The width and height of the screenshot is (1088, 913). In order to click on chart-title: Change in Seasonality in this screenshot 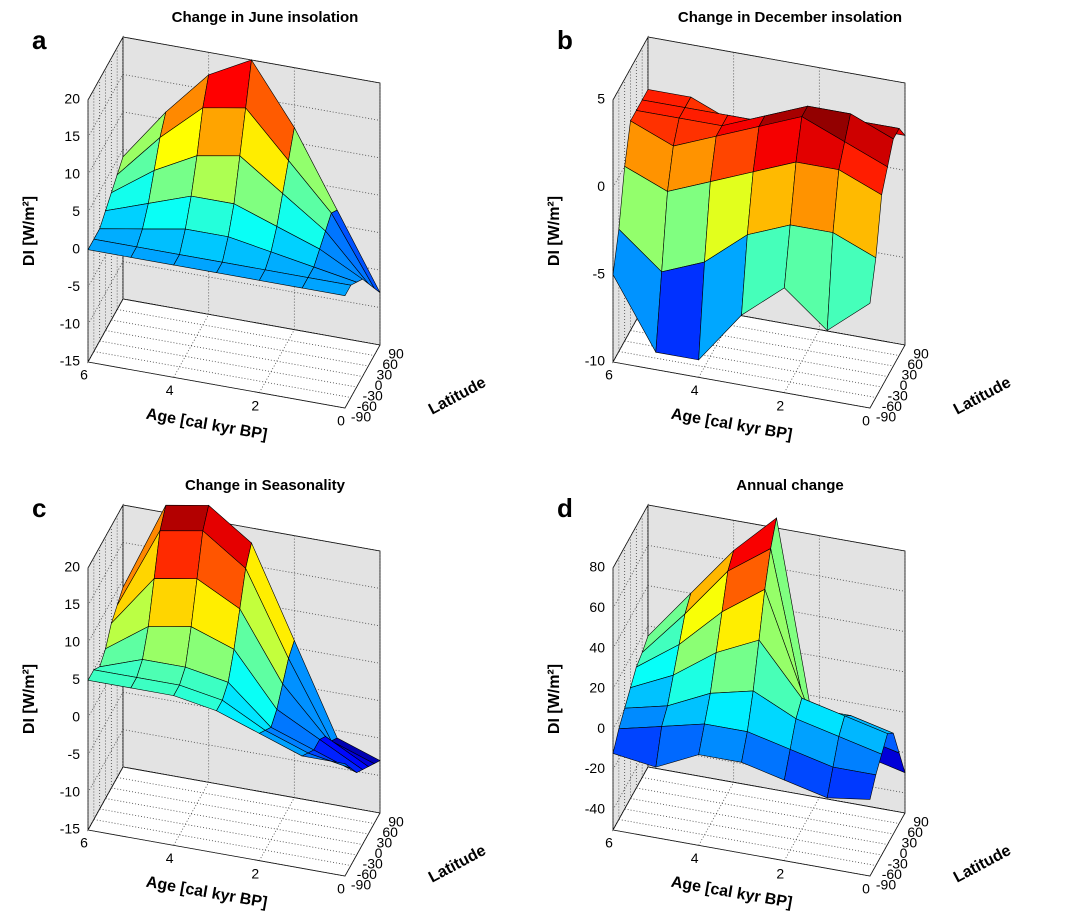, I will do `click(265, 485)`.